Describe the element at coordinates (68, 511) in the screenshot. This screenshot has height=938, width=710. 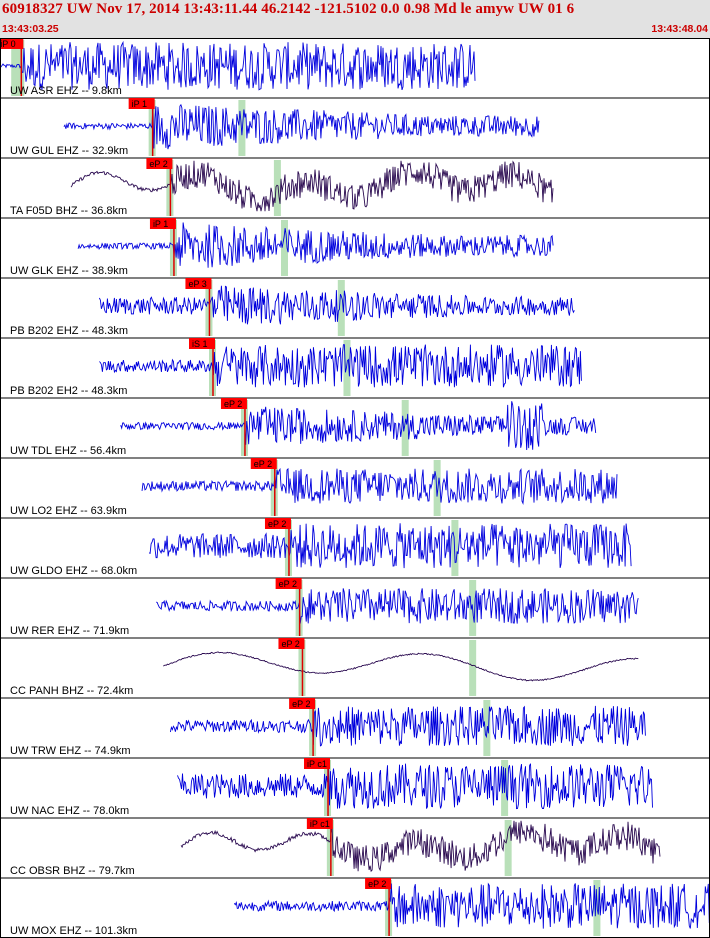
I see `station-label: UW LO2 EHZ -- 63.9km` at that location.